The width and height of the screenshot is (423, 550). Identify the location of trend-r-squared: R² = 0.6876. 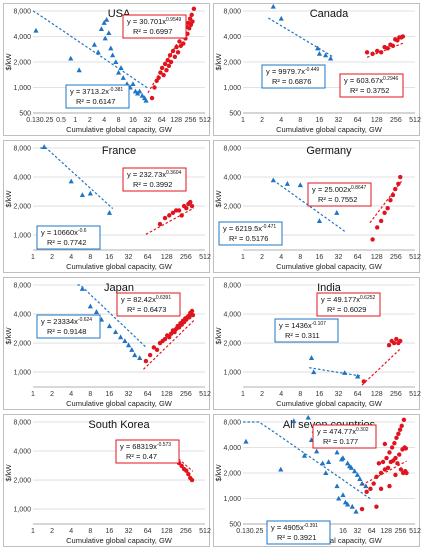
(291, 81).